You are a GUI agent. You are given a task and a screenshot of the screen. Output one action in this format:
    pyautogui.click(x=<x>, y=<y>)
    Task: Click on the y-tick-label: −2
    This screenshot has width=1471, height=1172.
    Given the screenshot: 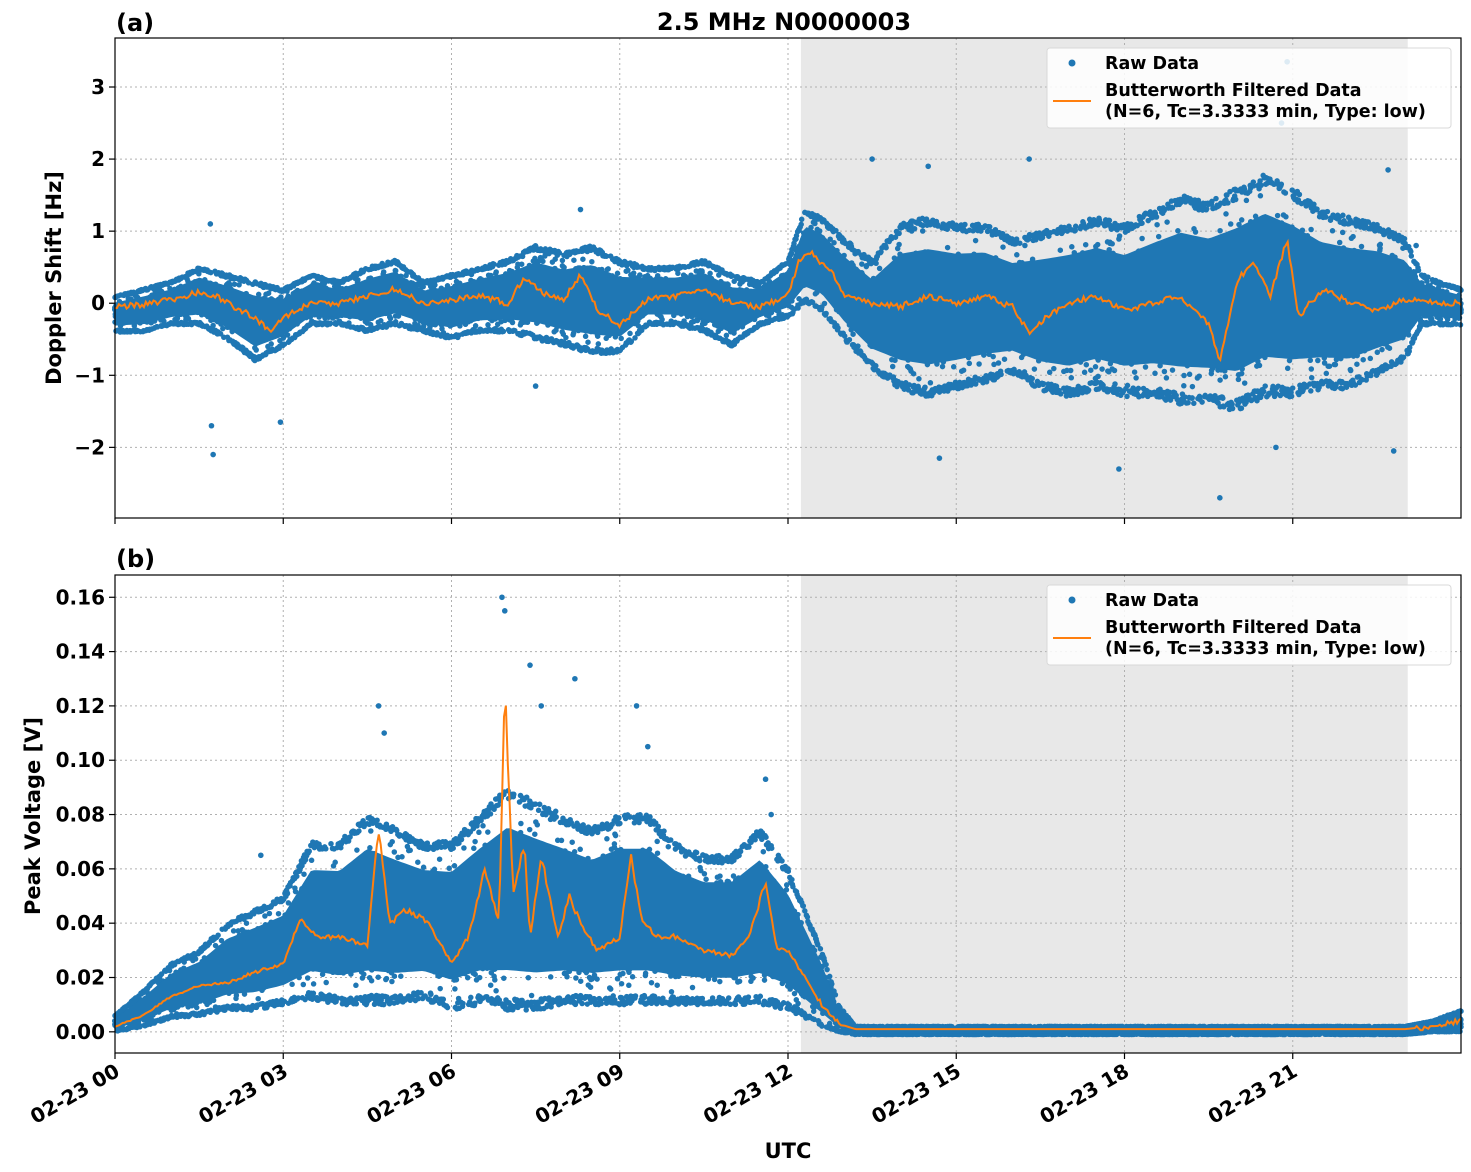 What is the action you would take?
    pyautogui.click(x=89, y=447)
    